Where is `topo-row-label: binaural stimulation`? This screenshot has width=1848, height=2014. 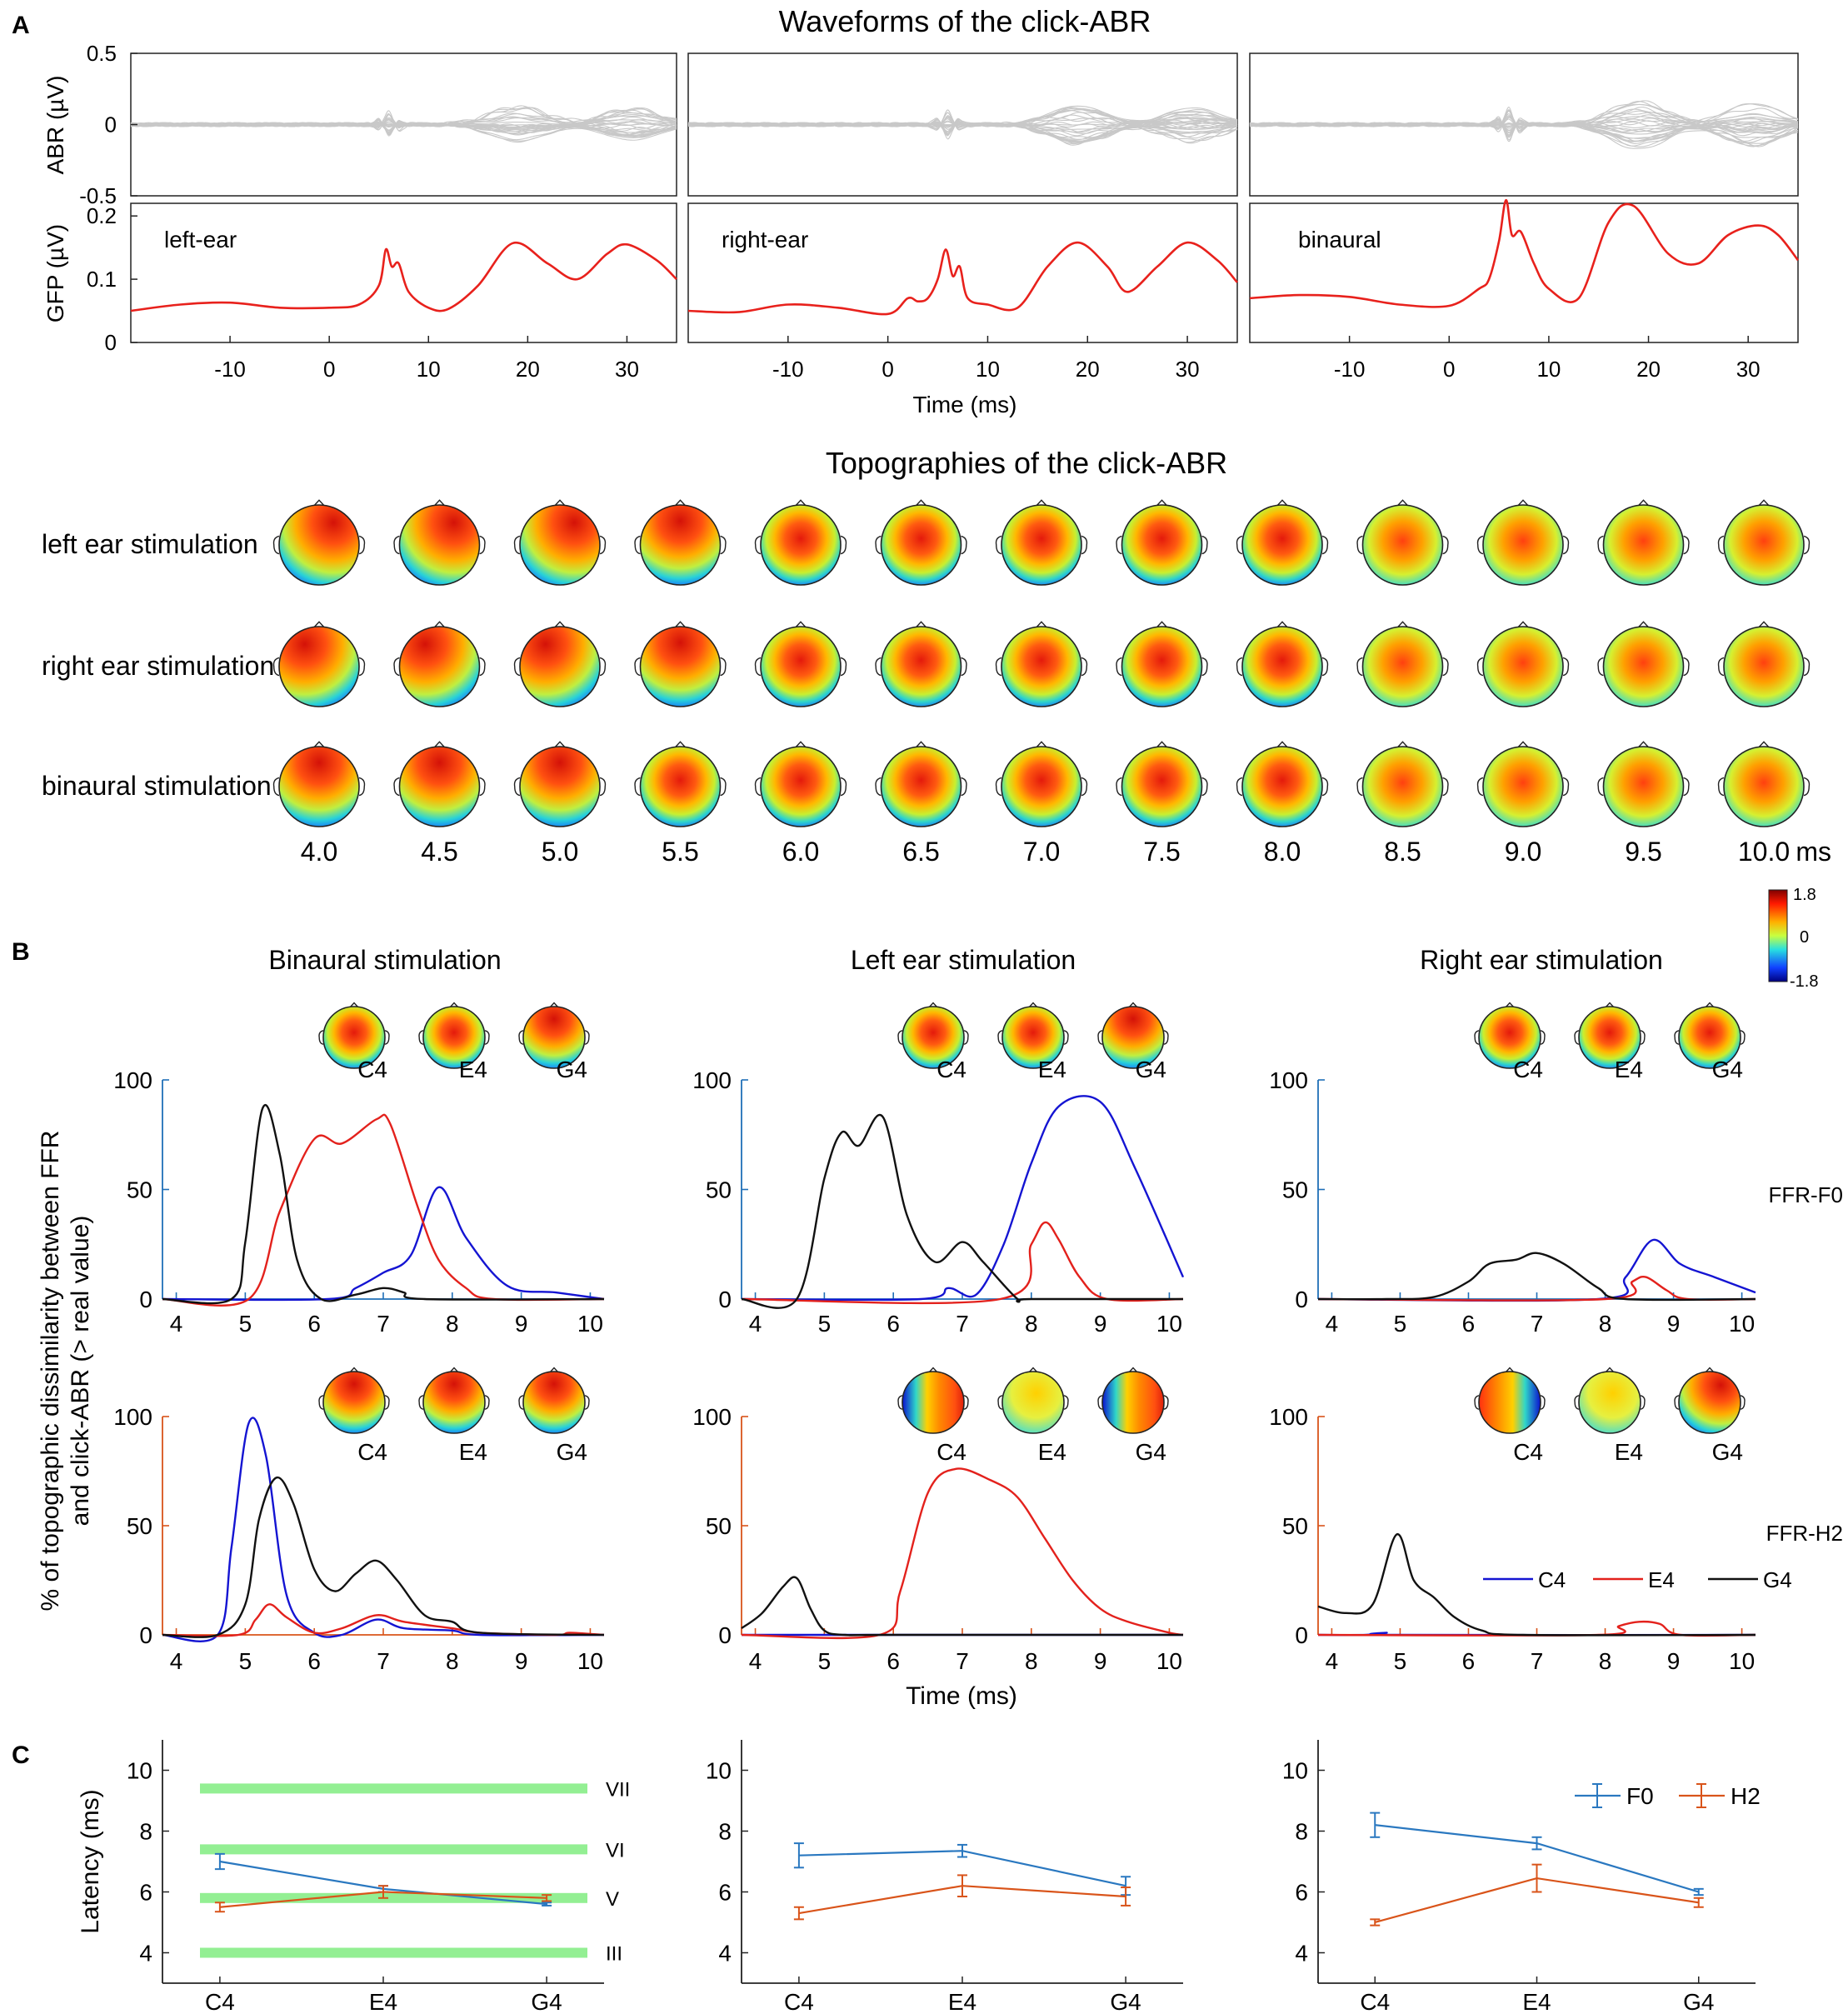 topo-row-label: binaural stimulation is located at coordinates (157, 786).